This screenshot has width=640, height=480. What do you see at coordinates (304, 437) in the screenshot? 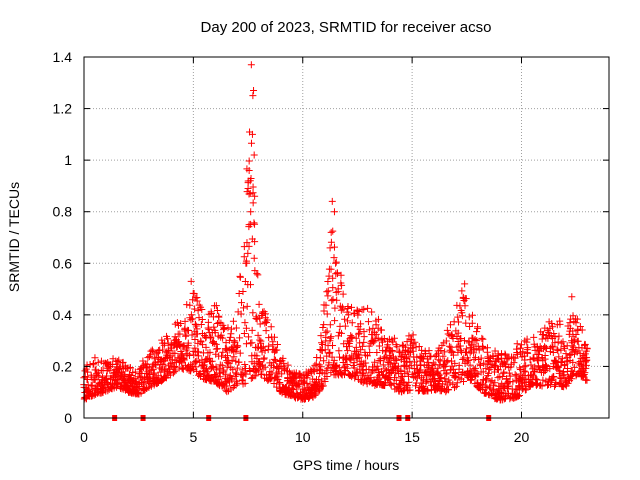
I see `x-tick-labels: 0 5 10 15 20` at bounding box center [304, 437].